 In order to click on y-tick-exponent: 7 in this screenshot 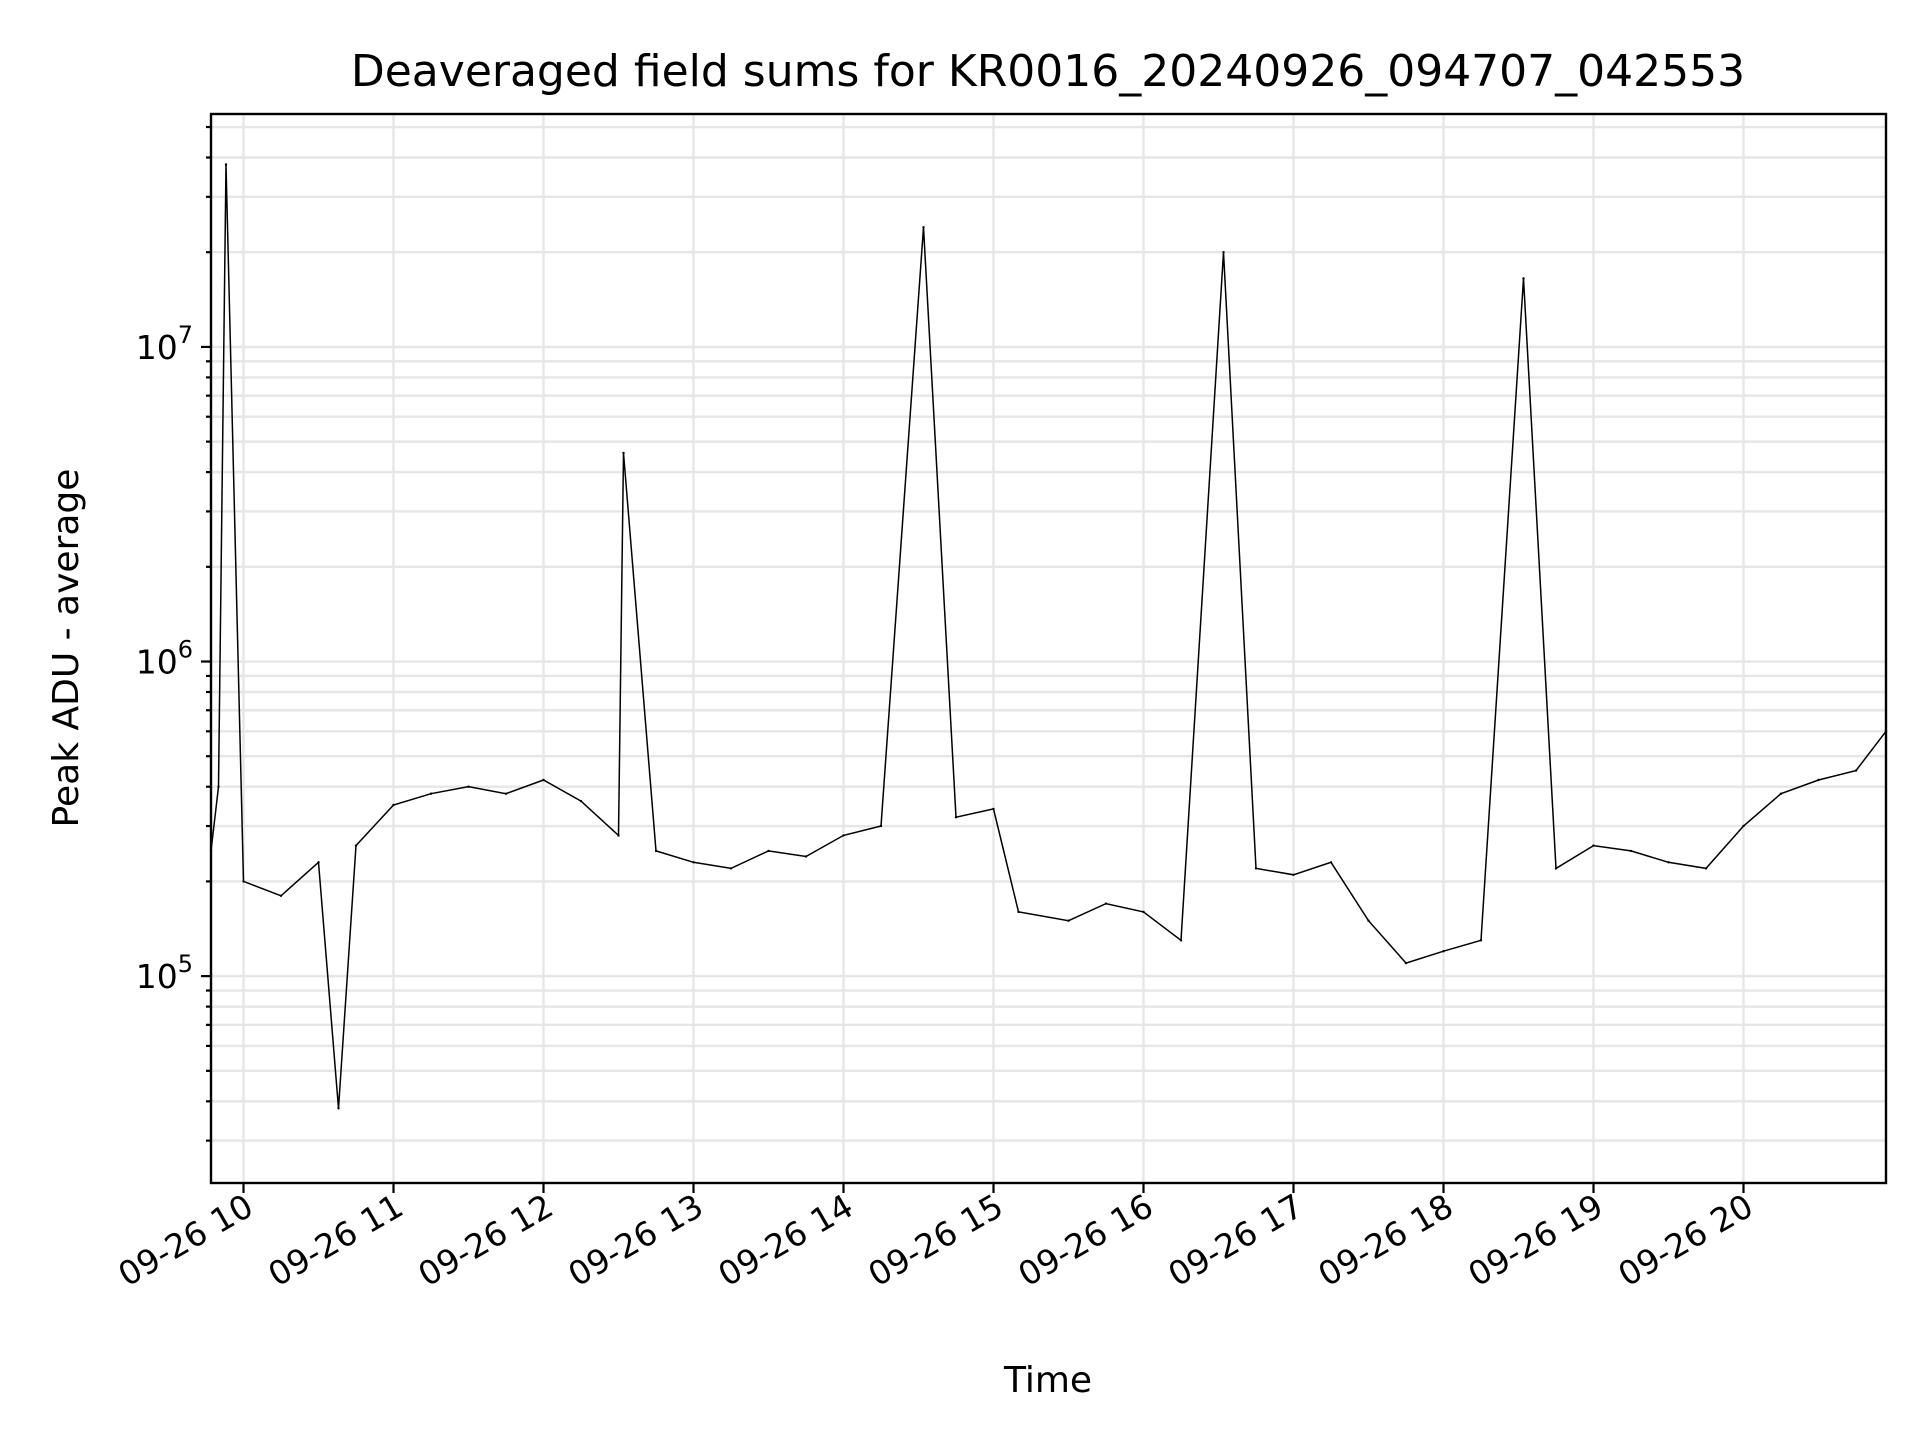, I will do `click(185, 335)`.